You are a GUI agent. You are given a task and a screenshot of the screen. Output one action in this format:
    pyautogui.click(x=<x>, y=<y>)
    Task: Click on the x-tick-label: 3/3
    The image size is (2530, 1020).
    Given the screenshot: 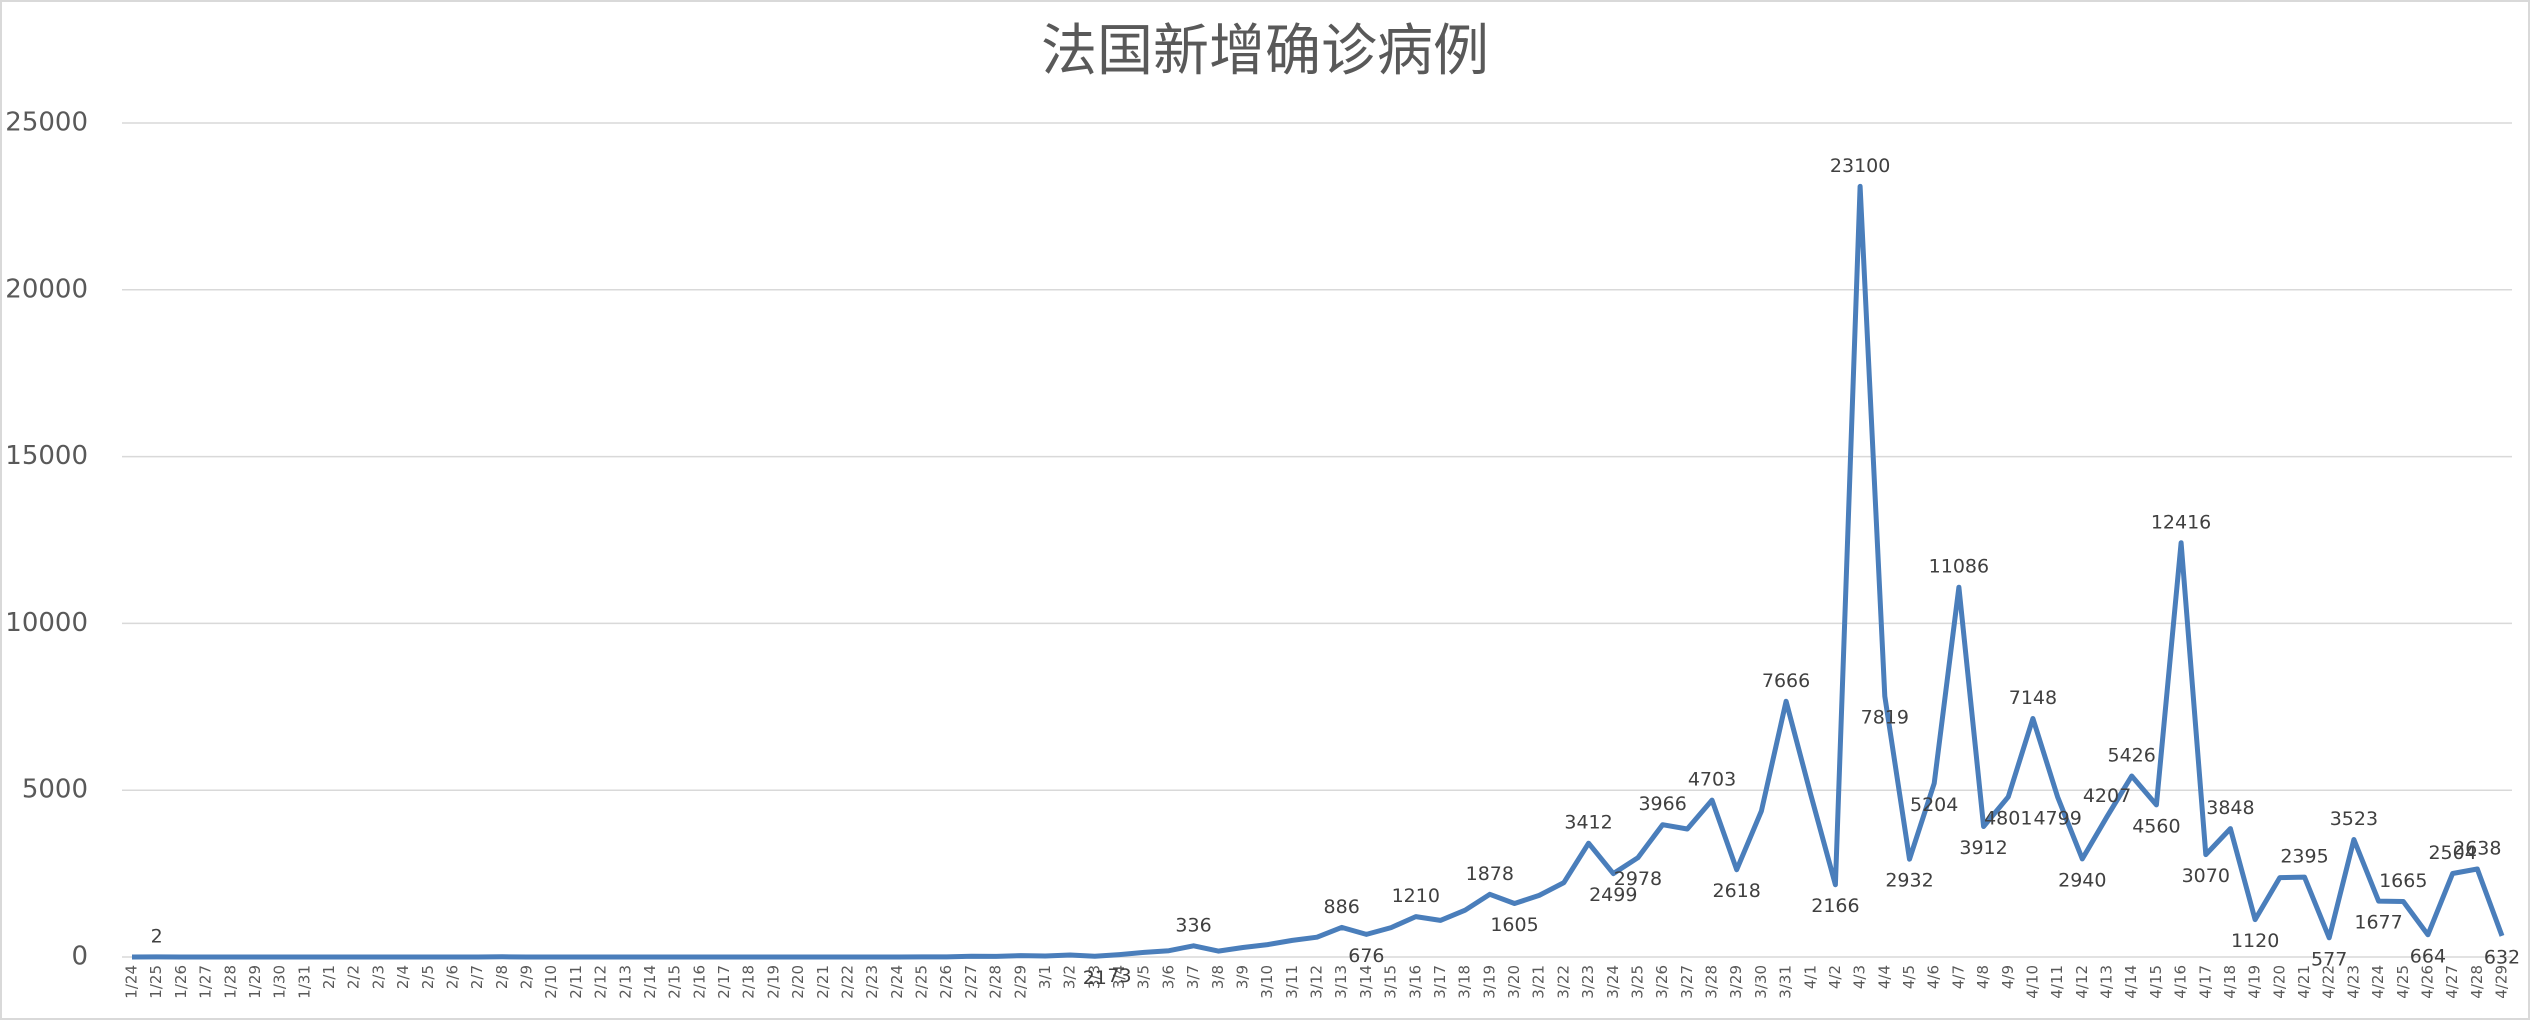 What is the action you would take?
    pyautogui.click(x=1094, y=977)
    